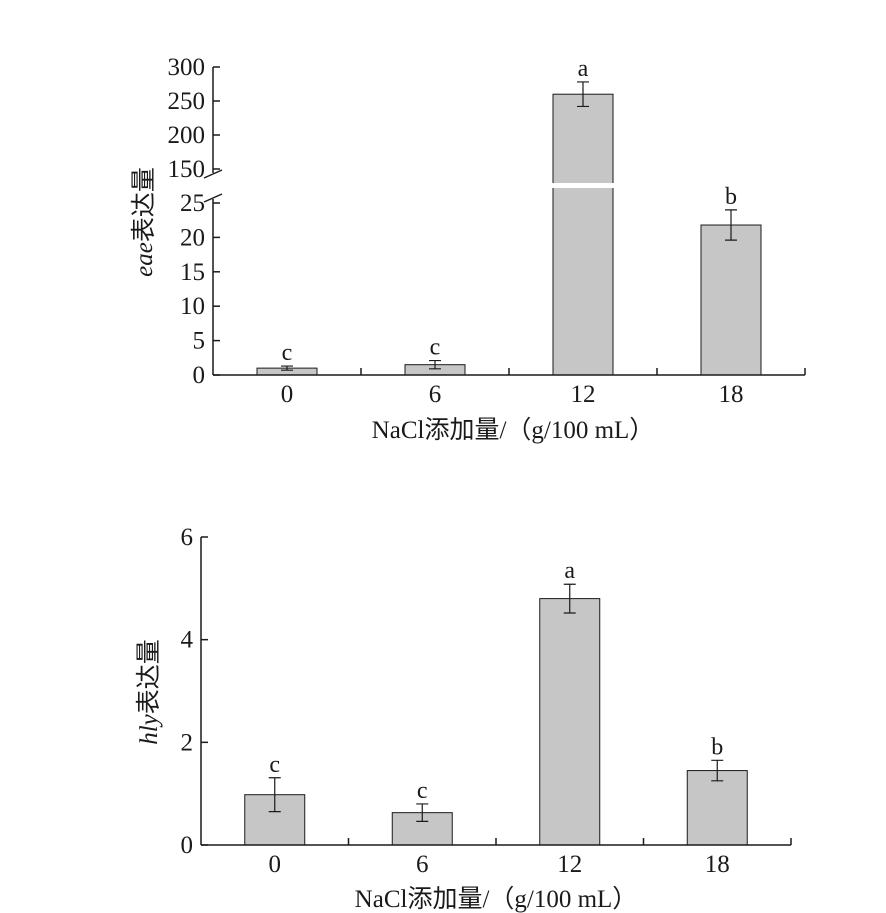 Image resolution: width=886 pixels, height=913 pixels. Describe the element at coordinates (192, 237) in the screenshot. I see `y-tick-label-20: 20` at that location.